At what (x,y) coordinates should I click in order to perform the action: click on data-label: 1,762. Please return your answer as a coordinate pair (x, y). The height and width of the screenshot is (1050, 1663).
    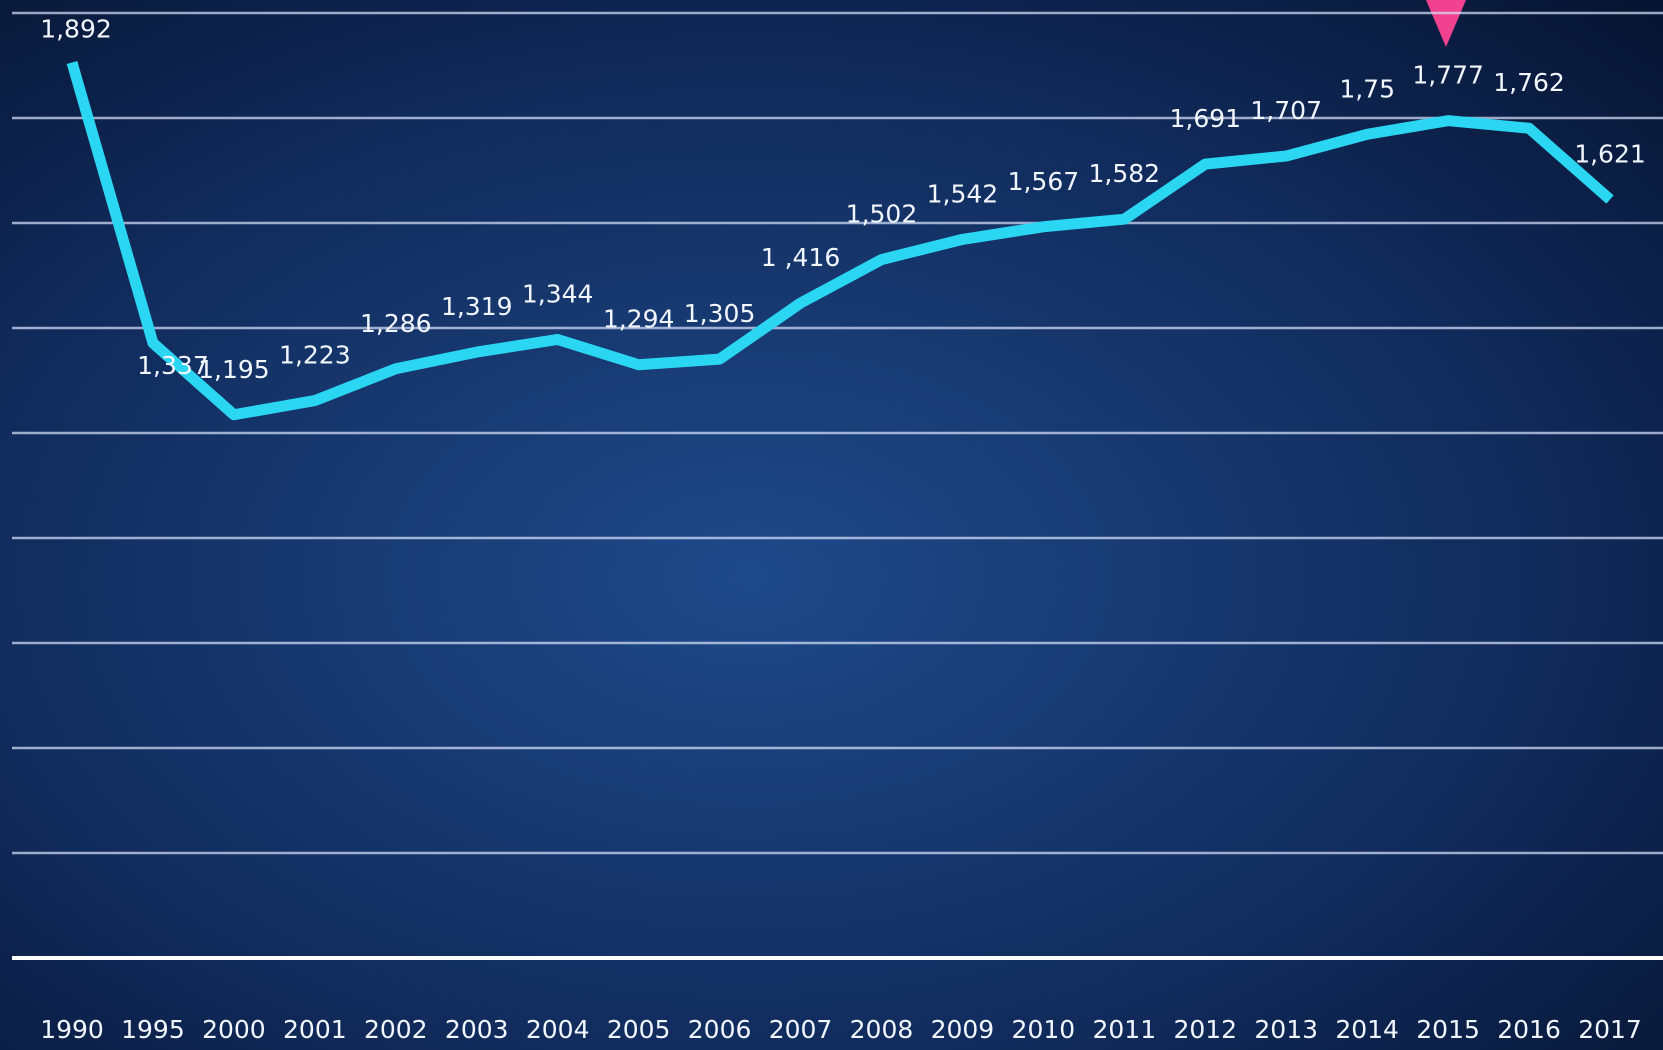
    Looking at the image, I should click on (1529, 82).